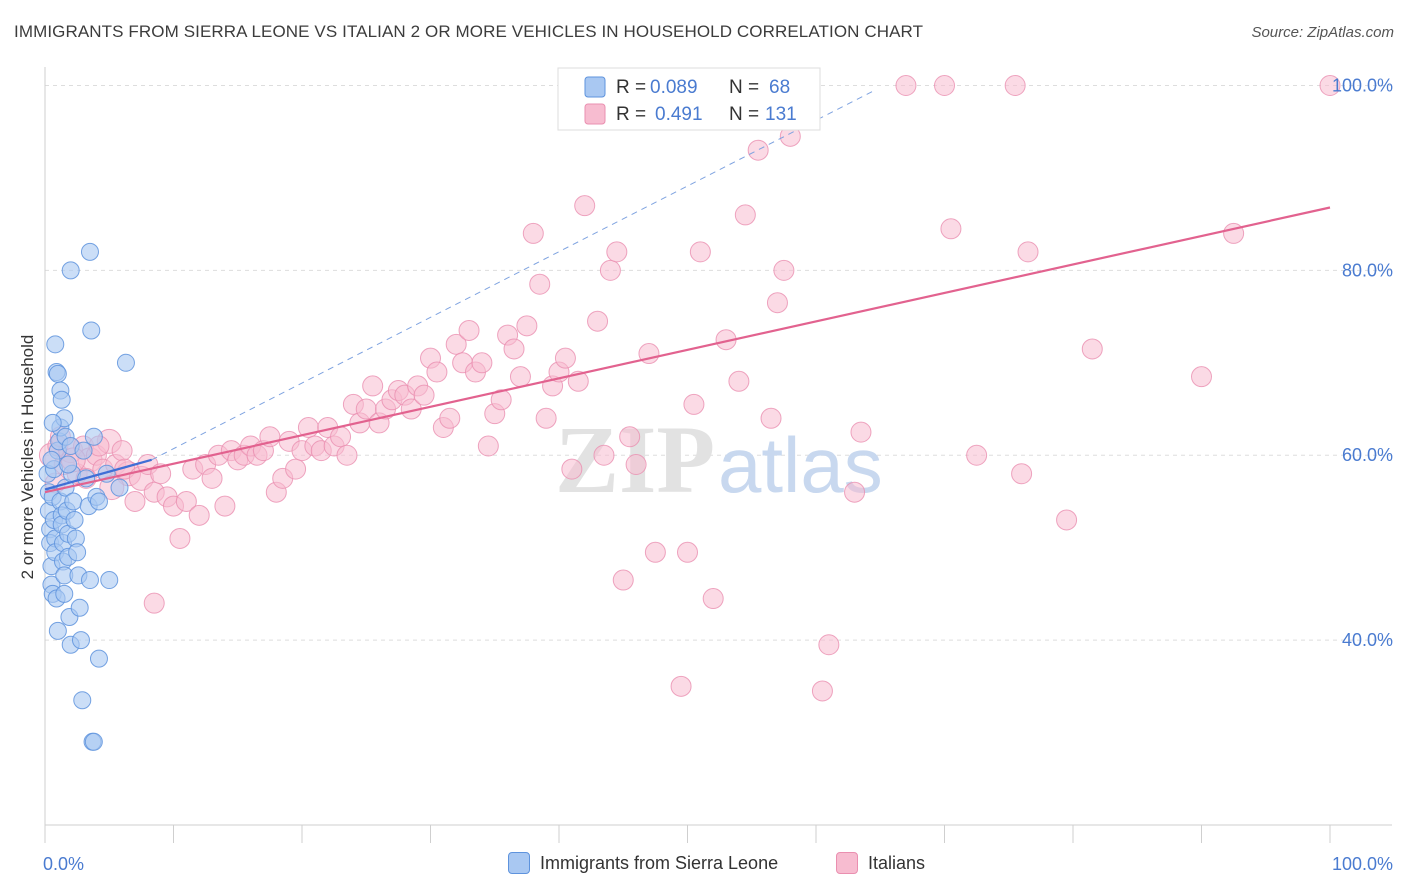  I want to click on sierra-leone-trend-line, so click(98, 474).